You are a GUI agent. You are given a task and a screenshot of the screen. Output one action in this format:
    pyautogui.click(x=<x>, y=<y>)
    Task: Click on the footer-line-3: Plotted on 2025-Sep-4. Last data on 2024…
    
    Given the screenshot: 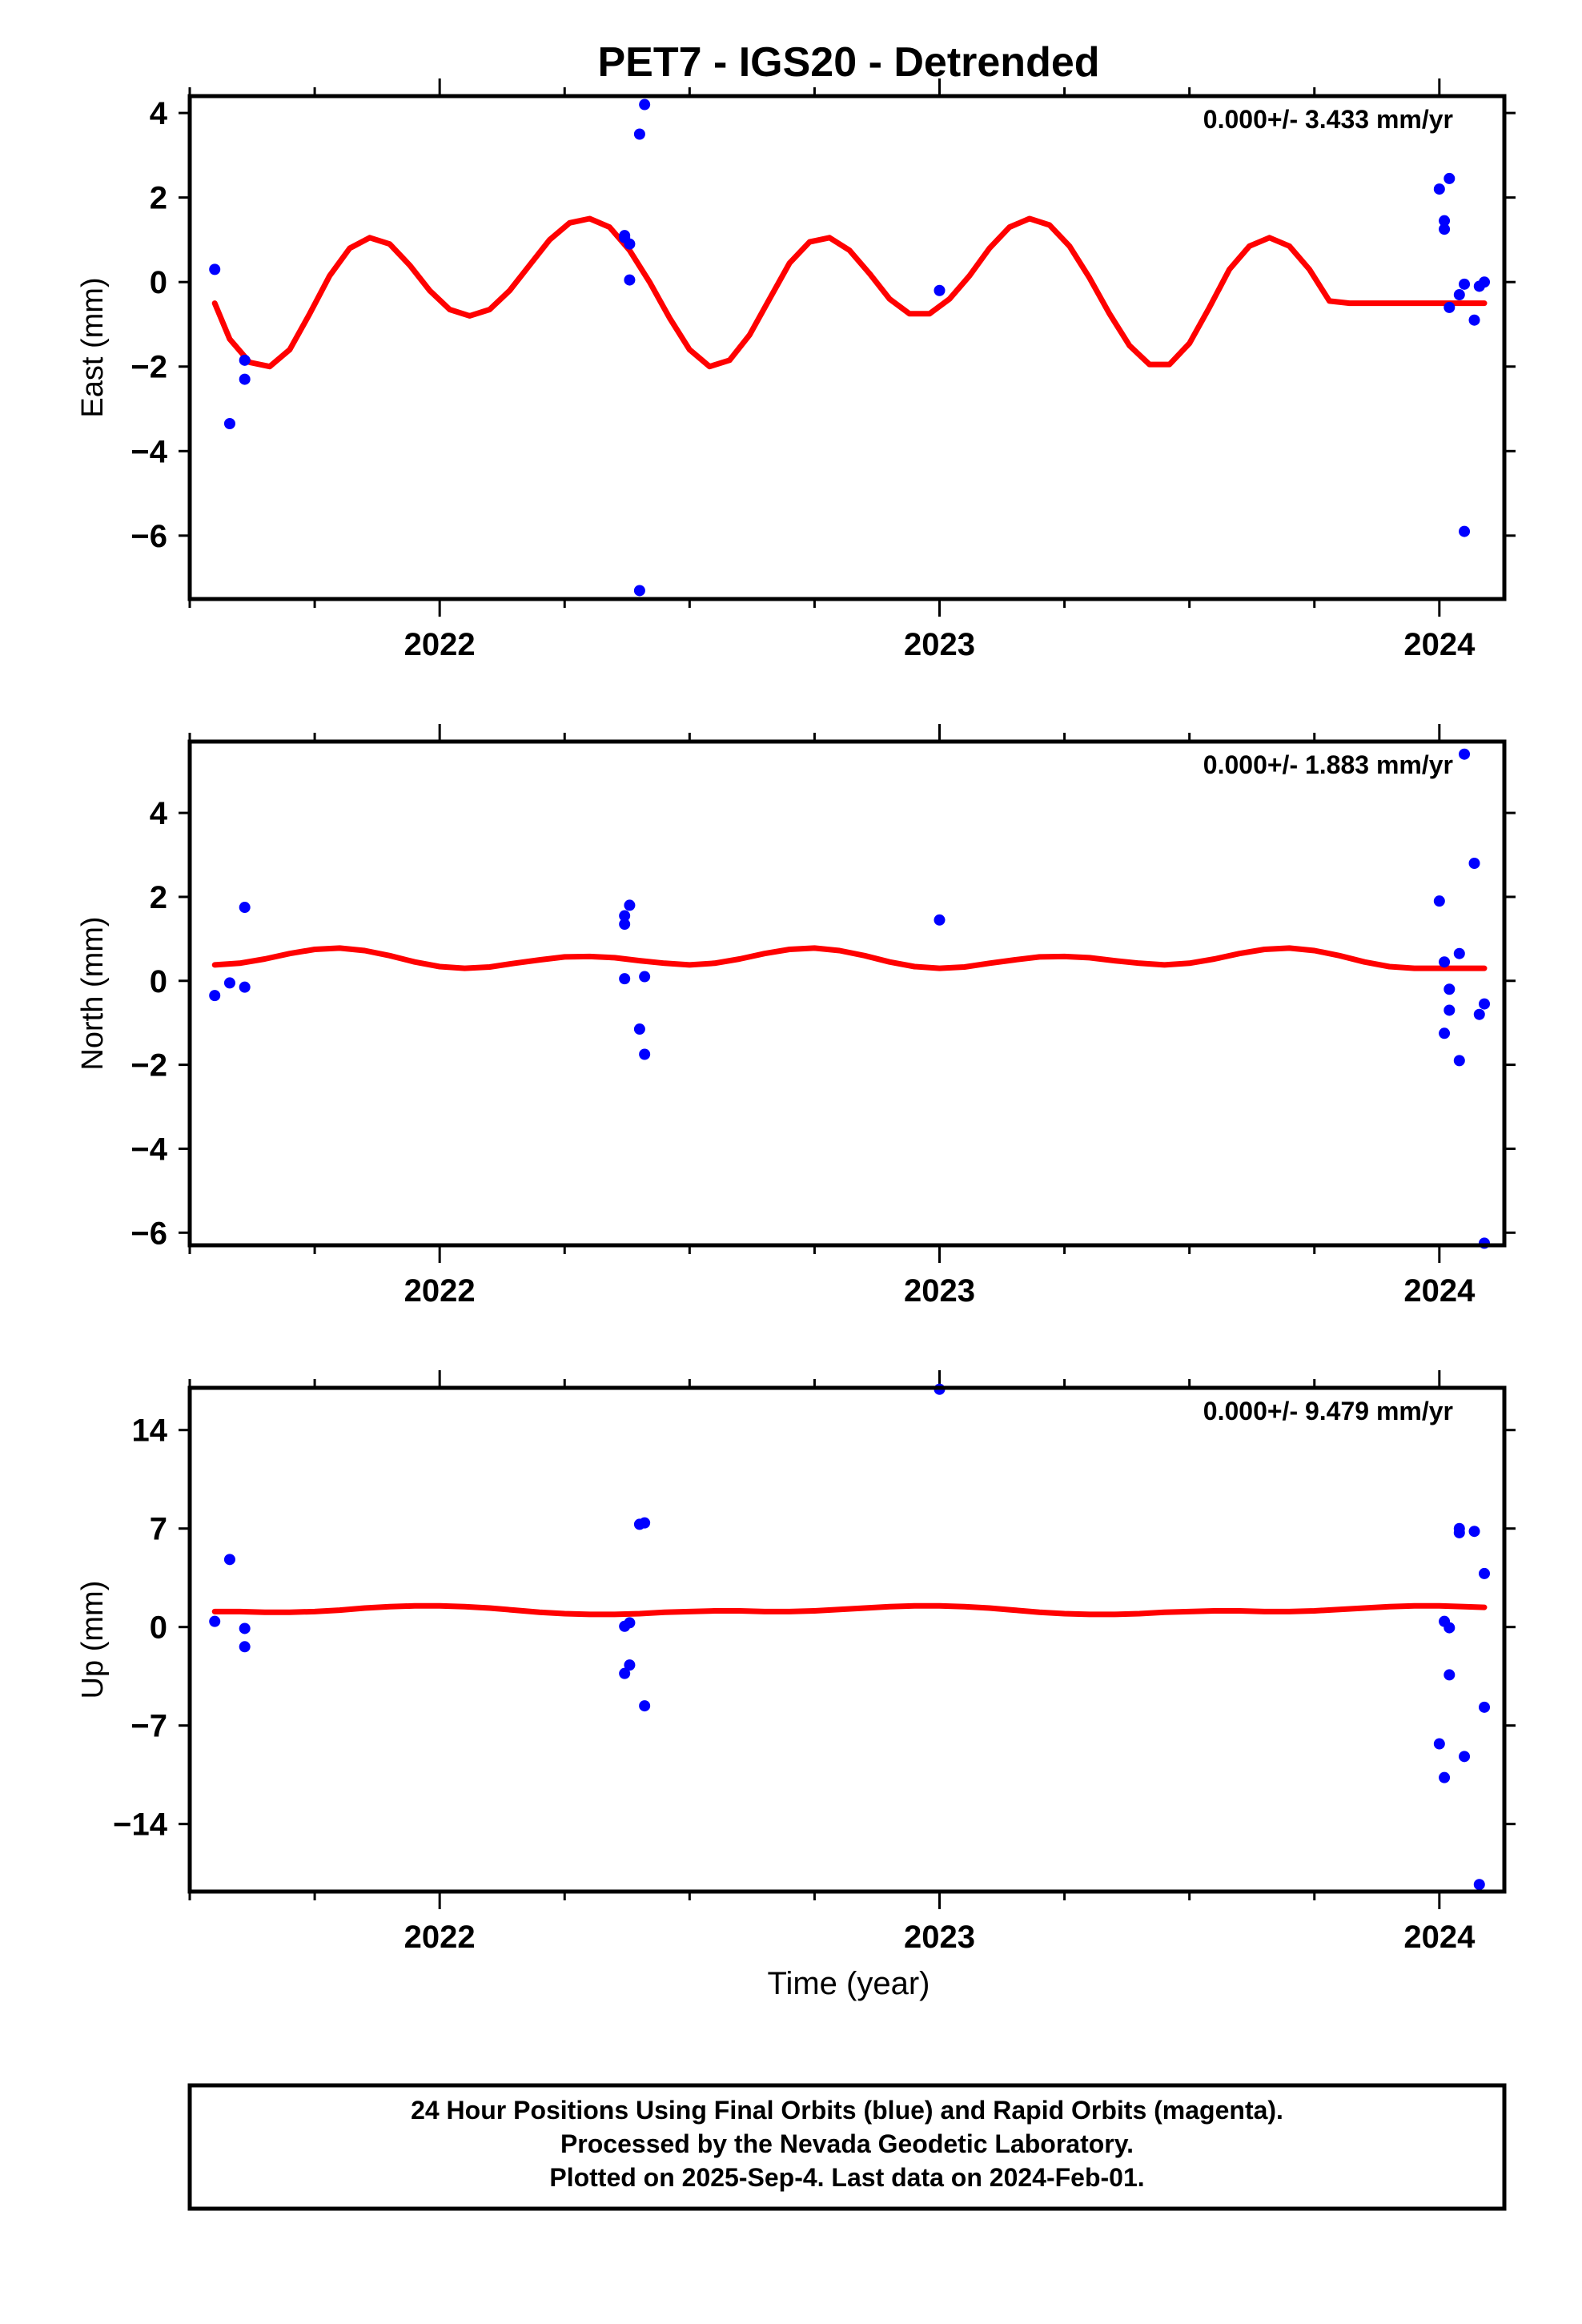 What is the action you would take?
    pyautogui.click(x=847, y=2177)
    